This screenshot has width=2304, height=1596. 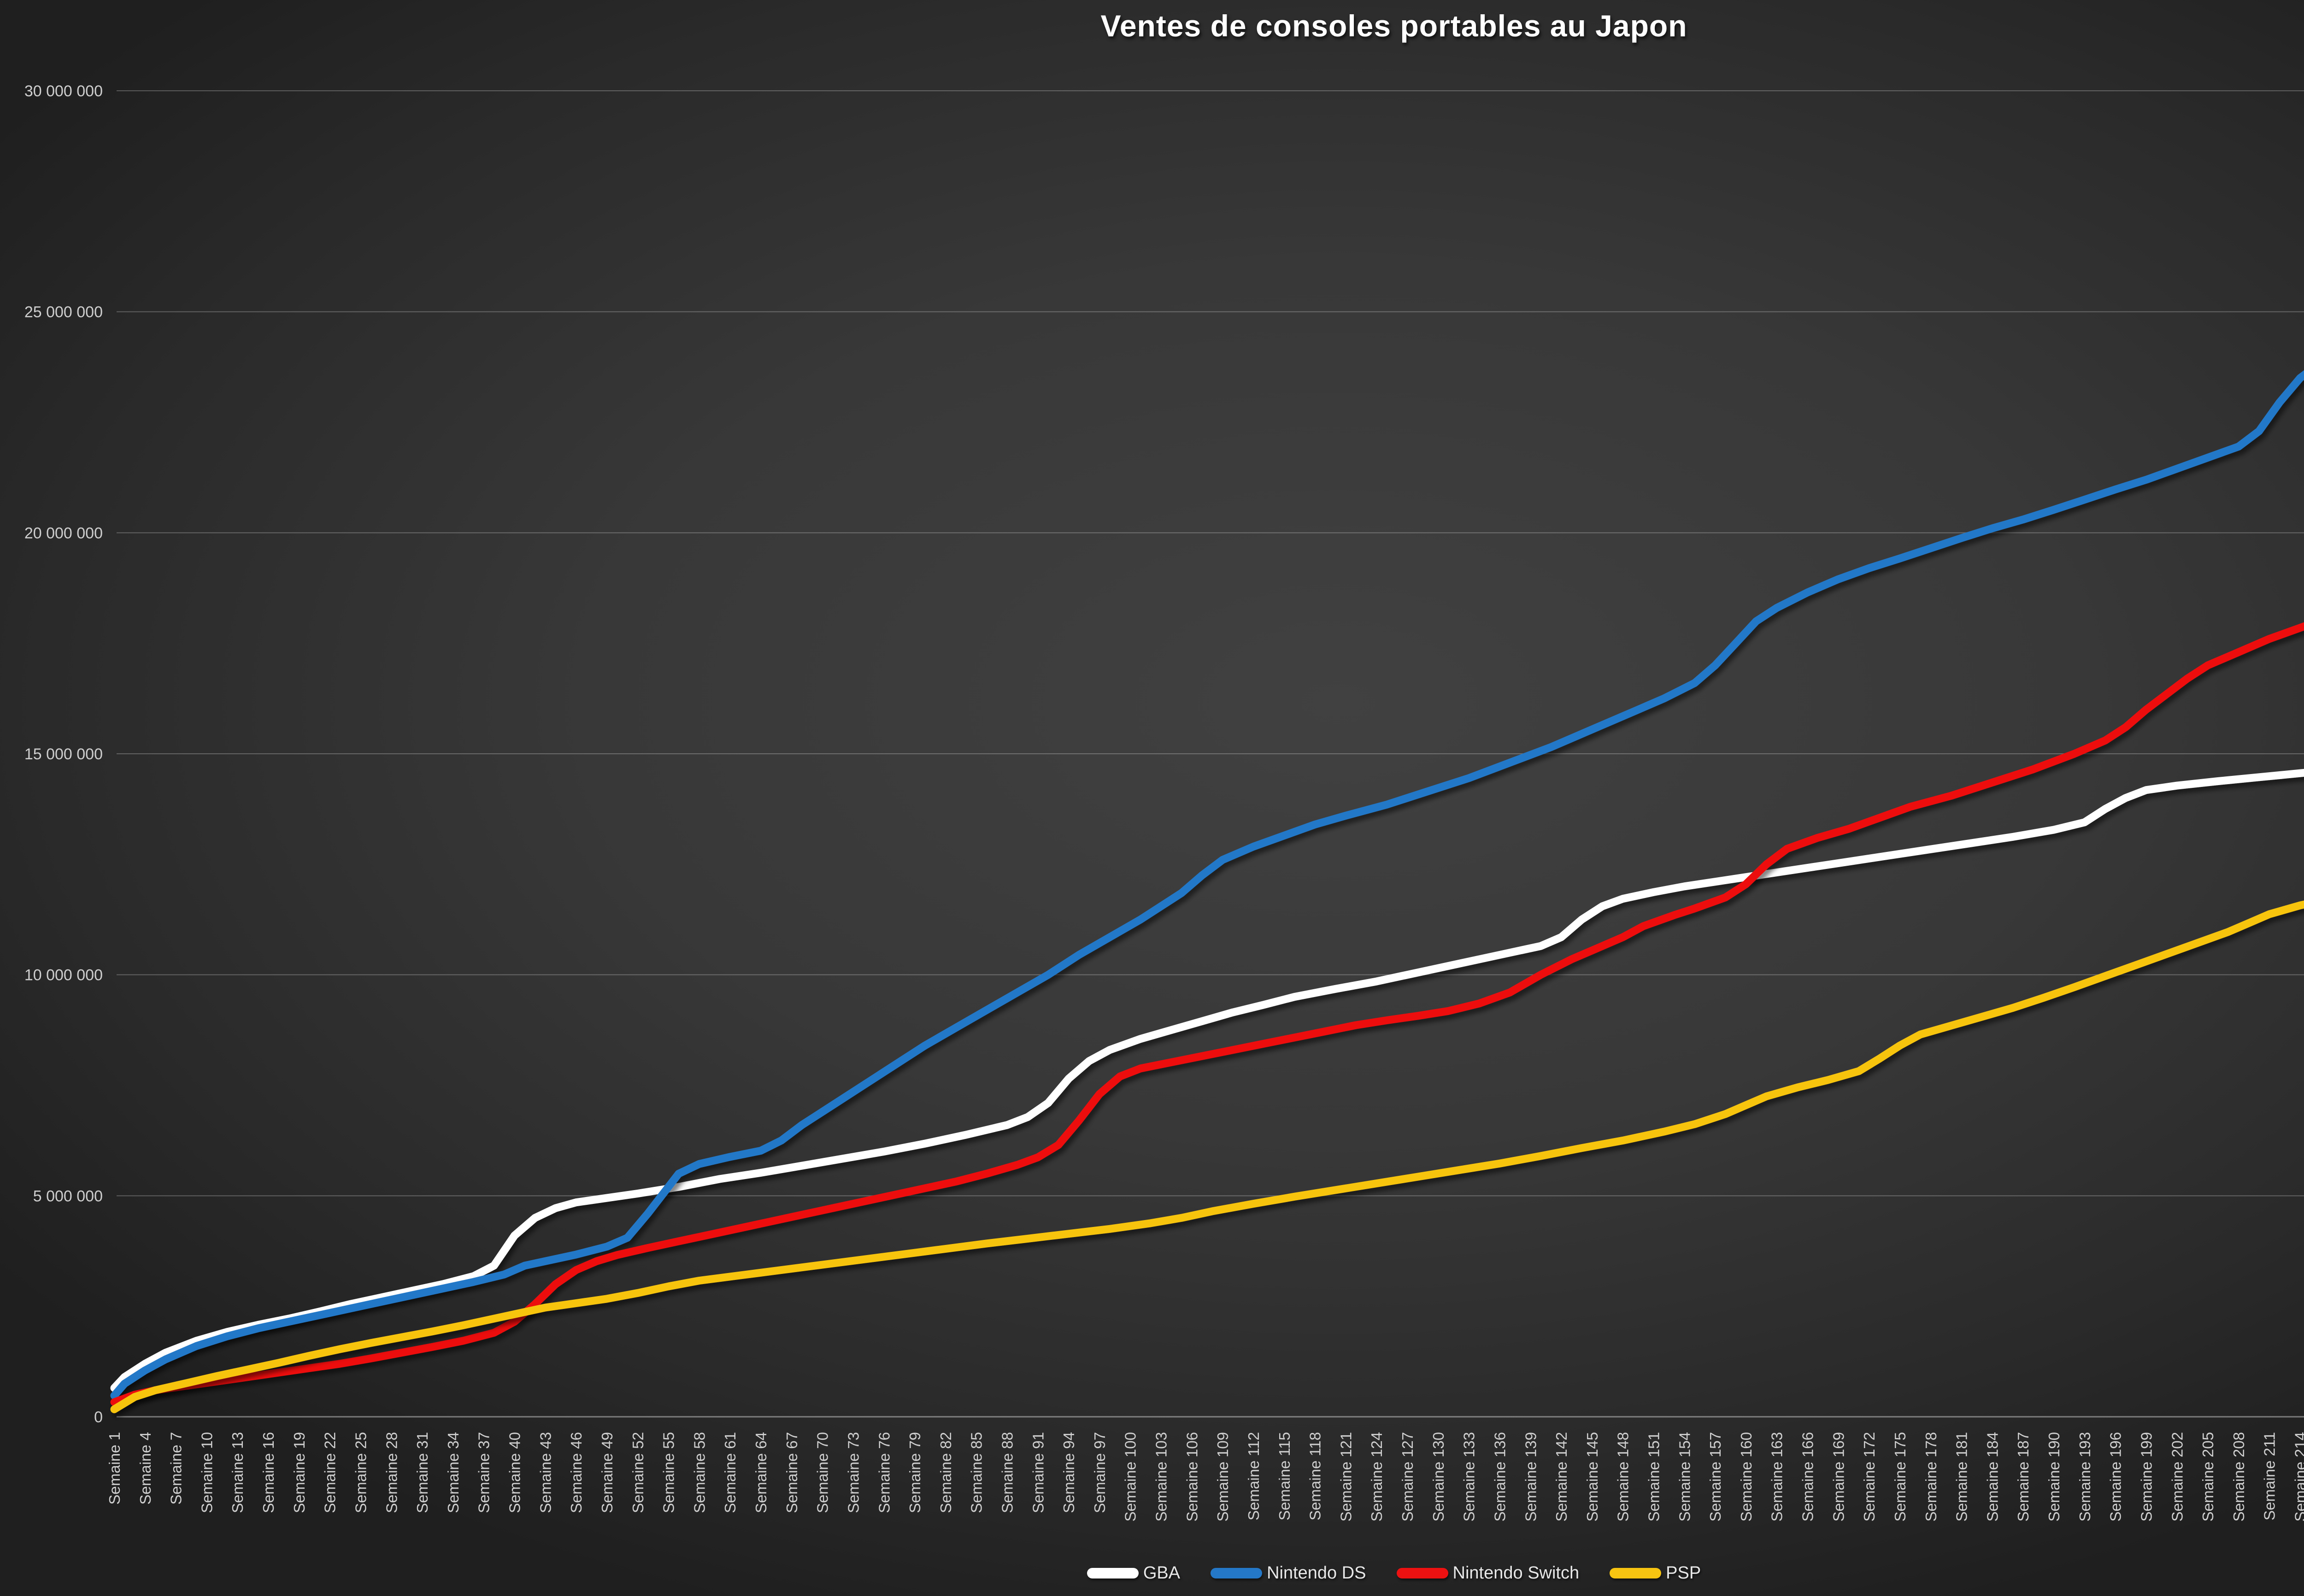 What do you see at coordinates (1992, 1477) in the screenshot?
I see `x-tick-label: Semaine 184` at bounding box center [1992, 1477].